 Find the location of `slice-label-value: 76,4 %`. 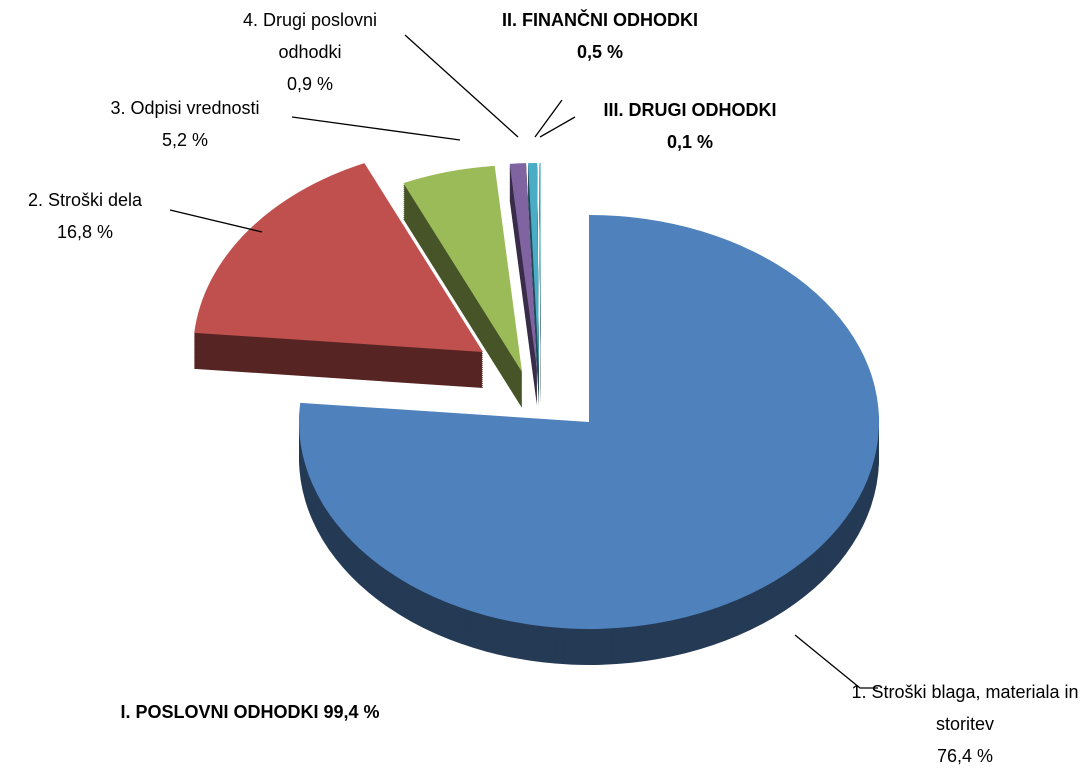

slice-label-value: 76,4 % is located at coordinates (965, 756).